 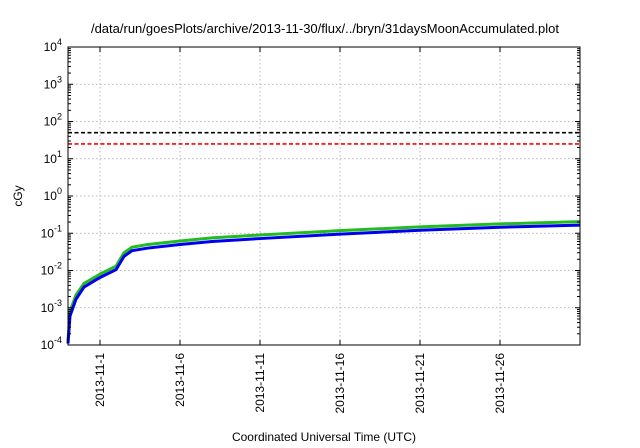 I want to click on y-tick-label: 10⁴, so click(x=53, y=45).